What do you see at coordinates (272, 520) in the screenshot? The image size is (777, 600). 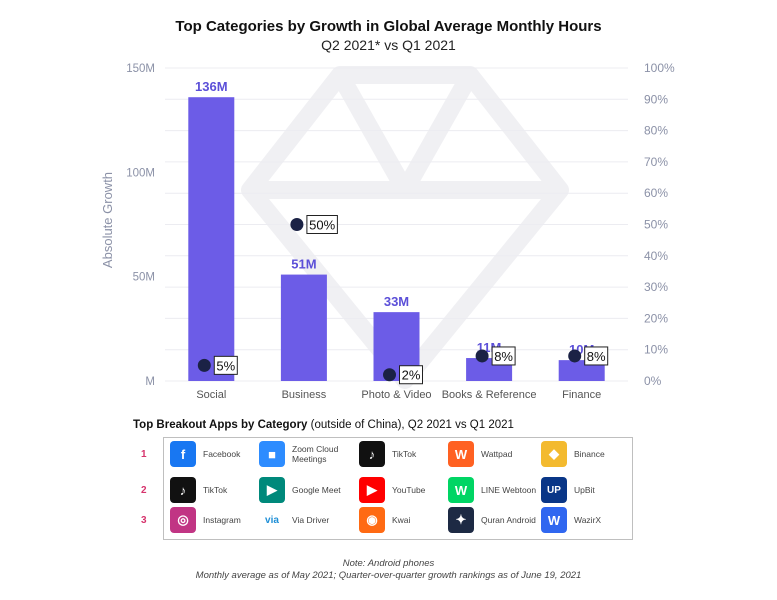 I see `via-driver-icon: via` at bounding box center [272, 520].